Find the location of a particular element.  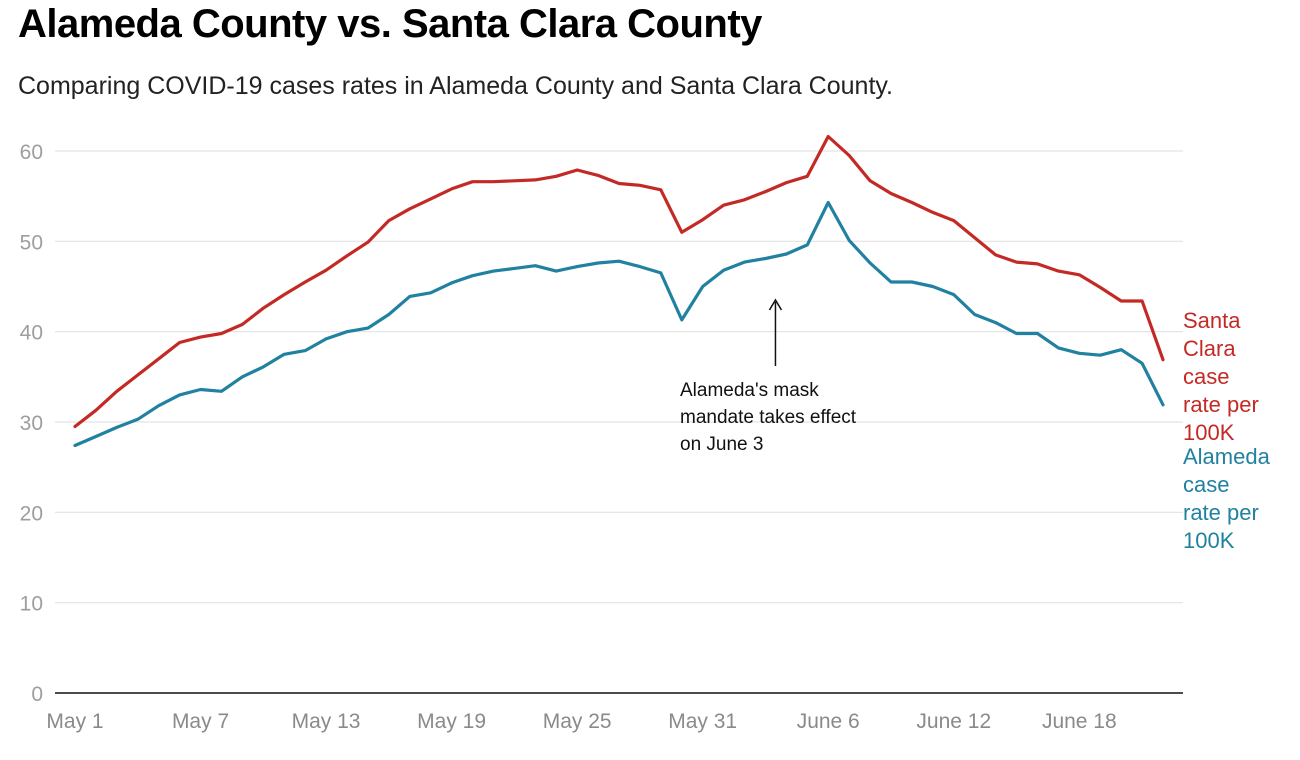

x-tick-label-june-6: June 6 is located at coordinates (828, 721).